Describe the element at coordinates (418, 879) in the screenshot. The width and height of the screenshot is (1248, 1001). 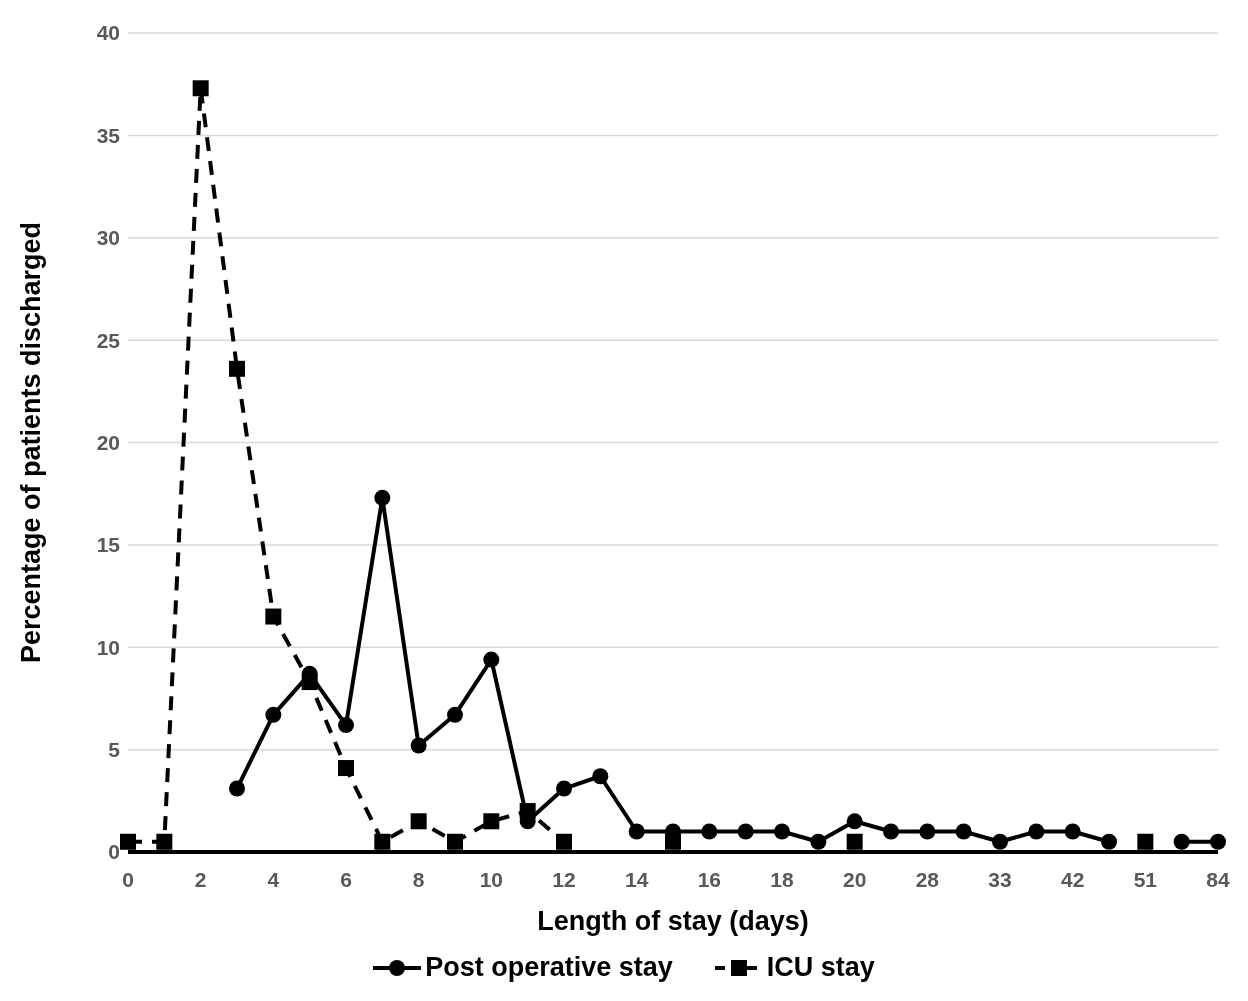
I see `x-tick-label: 8` at that location.